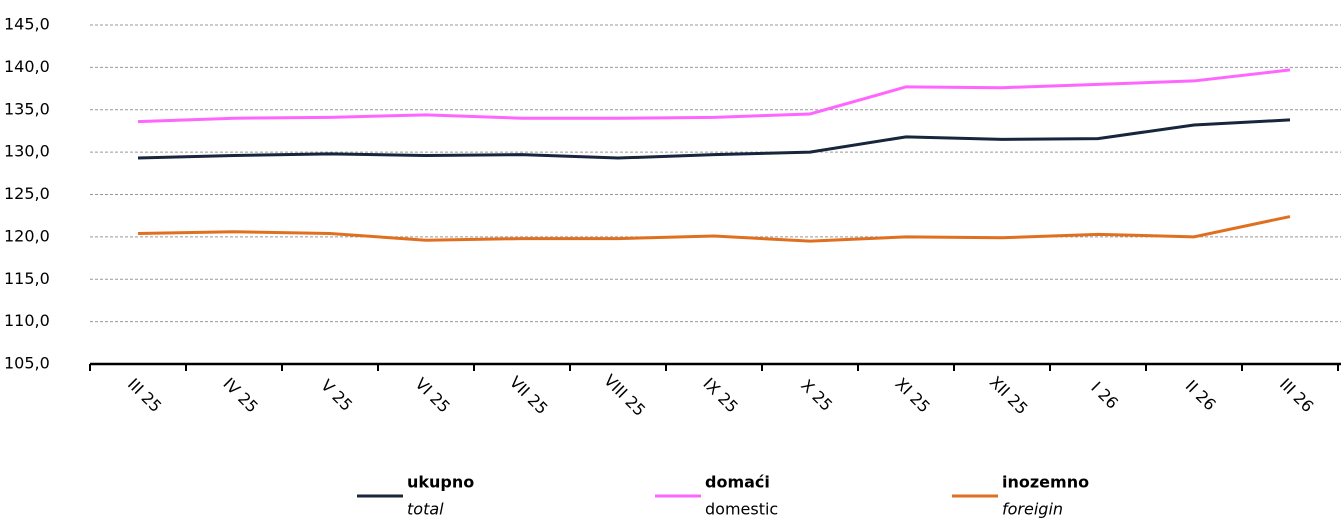  What do you see at coordinates (529, 395) in the screenshot?
I see `x-tick-label: VII 25` at bounding box center [529, 395].